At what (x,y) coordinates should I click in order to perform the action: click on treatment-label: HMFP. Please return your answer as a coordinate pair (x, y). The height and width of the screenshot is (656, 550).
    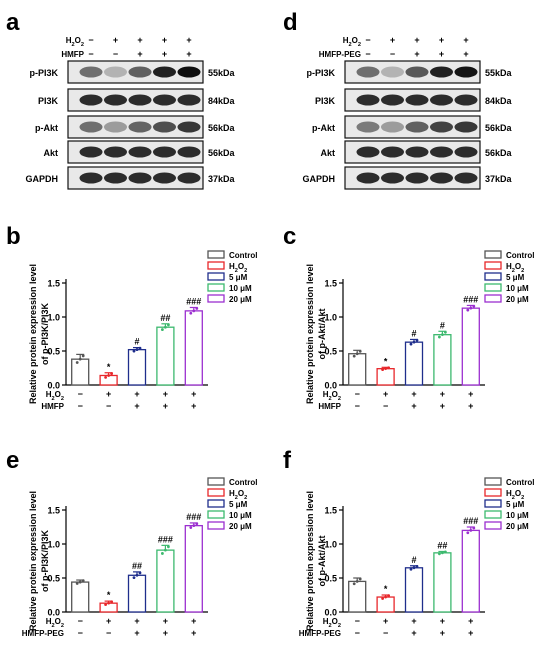
    Looking at the image, I should click on (329, 406).